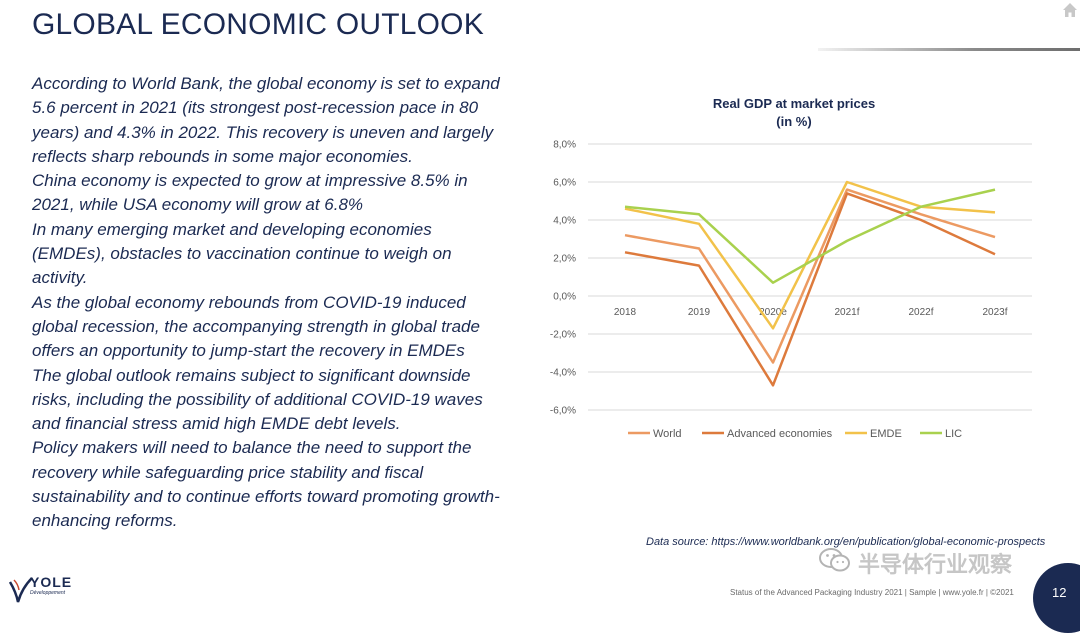 The image size is (1080, 633). I want to click on chart-title: Real GDP at market prices, so click(794, 103).